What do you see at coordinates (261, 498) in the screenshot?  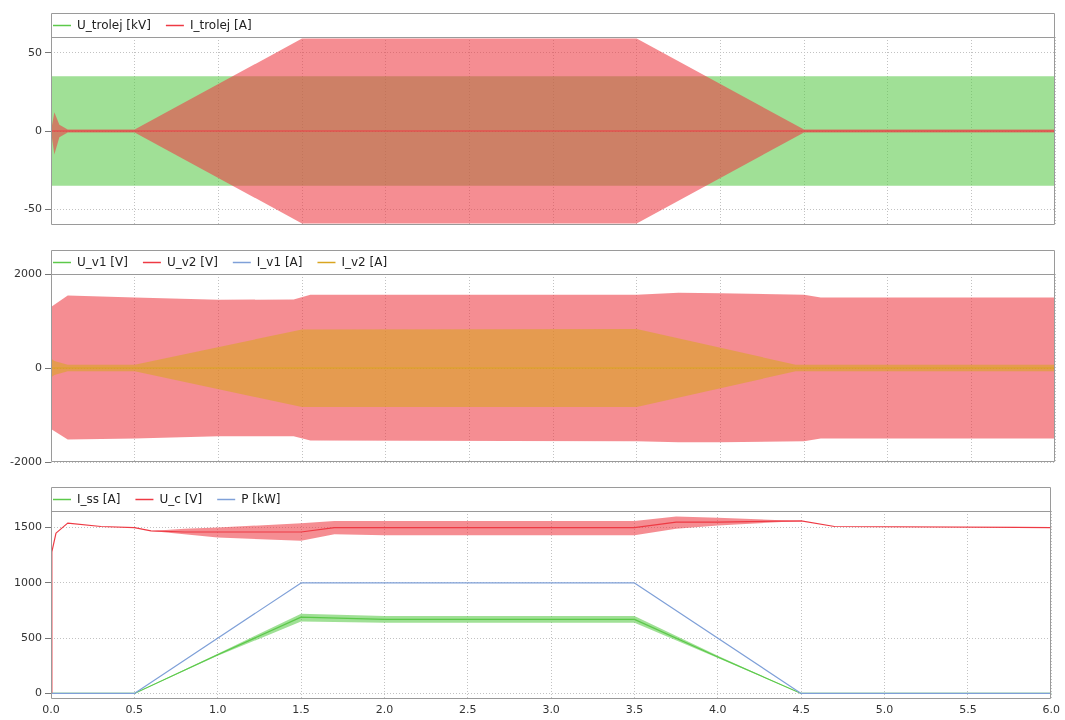 I see `legend-label: P [kW]` at bounding box center [261, 498].